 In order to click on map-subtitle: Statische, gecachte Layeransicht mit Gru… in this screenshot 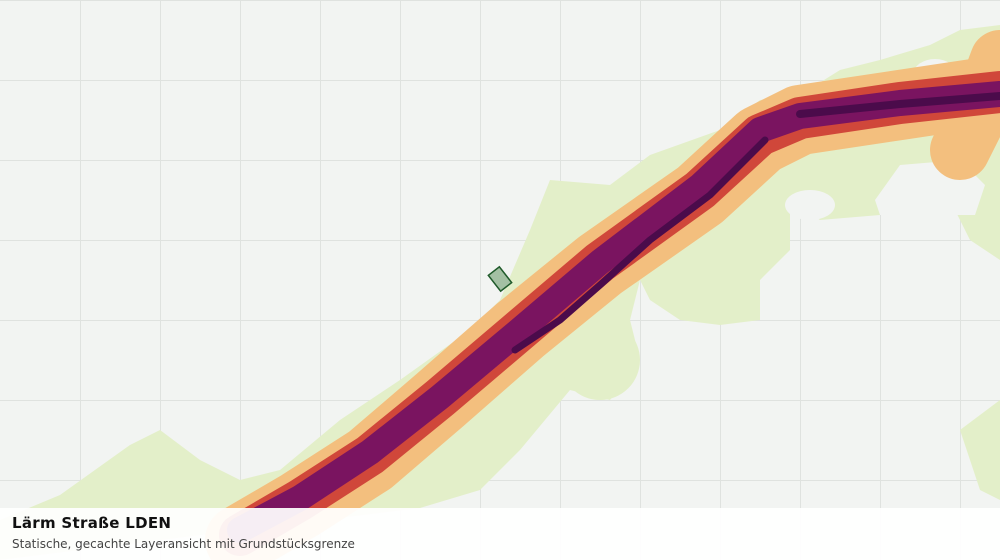, I will do `click(183, 544)`.